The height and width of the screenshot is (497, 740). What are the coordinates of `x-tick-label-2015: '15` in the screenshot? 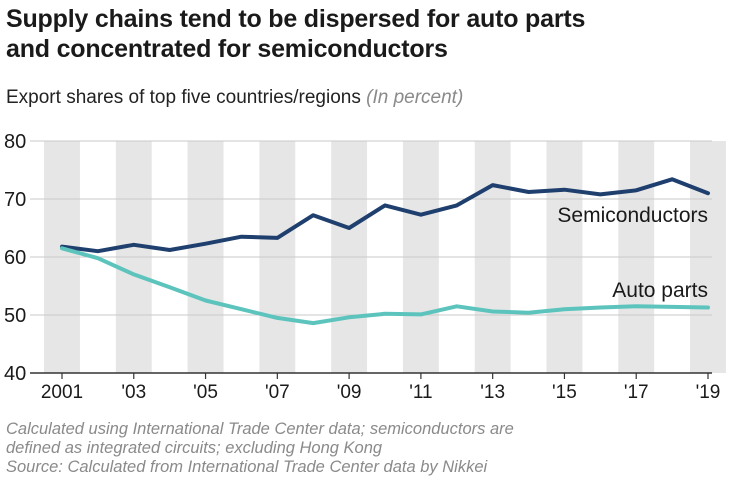 It's located at (564, 392).